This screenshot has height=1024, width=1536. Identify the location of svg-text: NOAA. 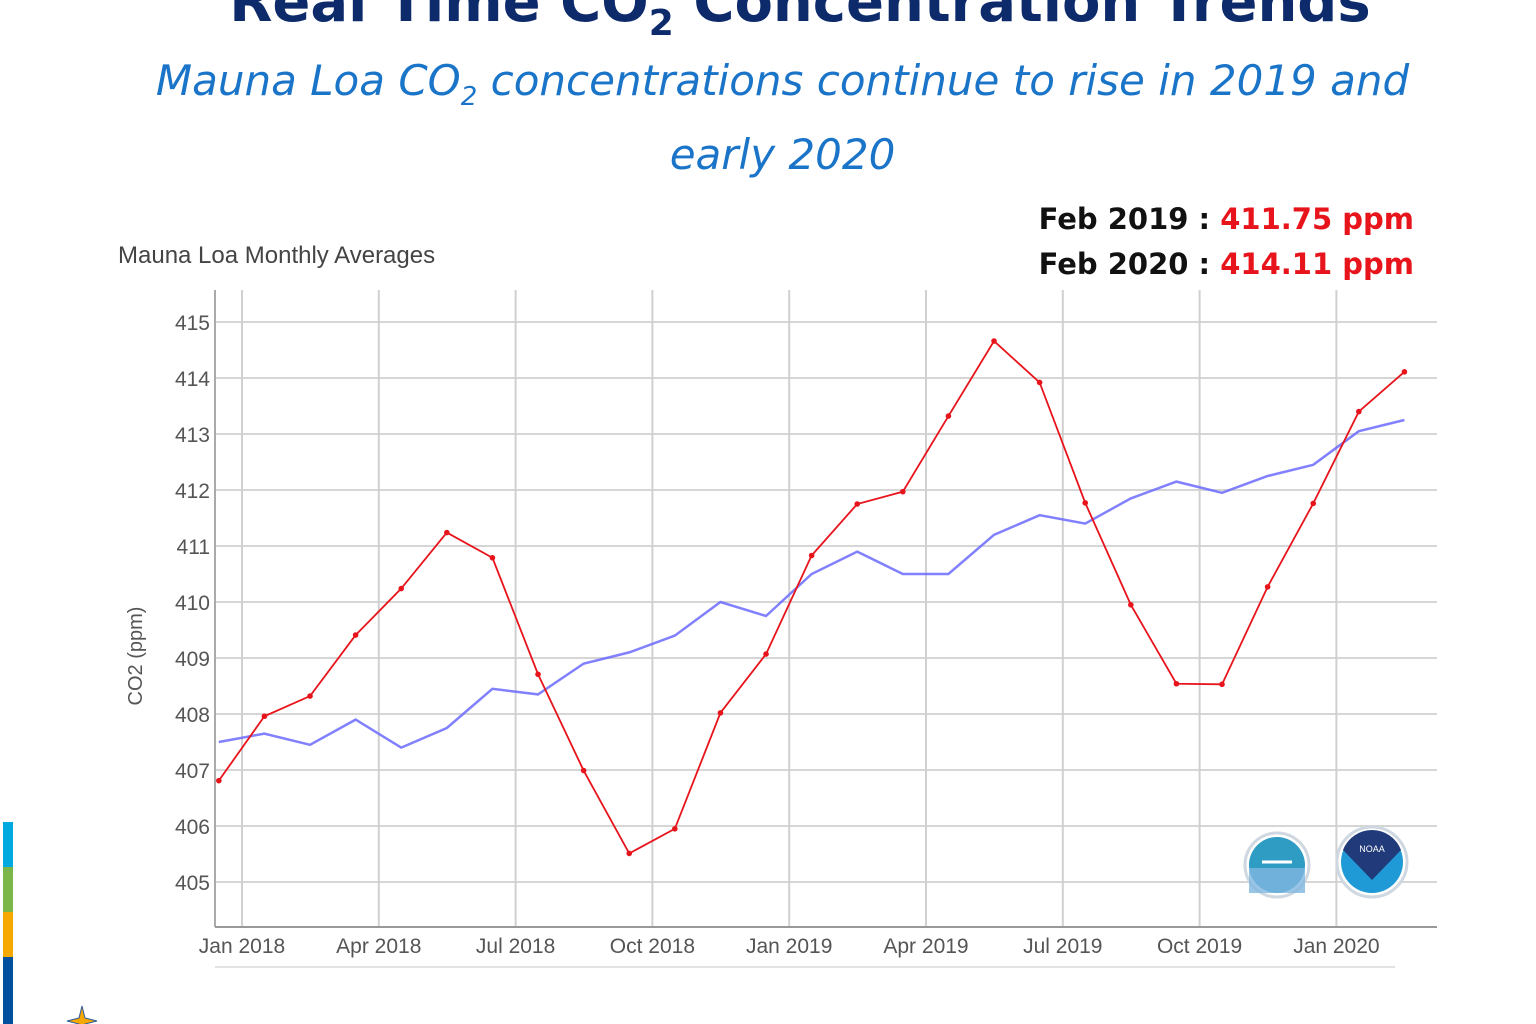
(1372, 849).